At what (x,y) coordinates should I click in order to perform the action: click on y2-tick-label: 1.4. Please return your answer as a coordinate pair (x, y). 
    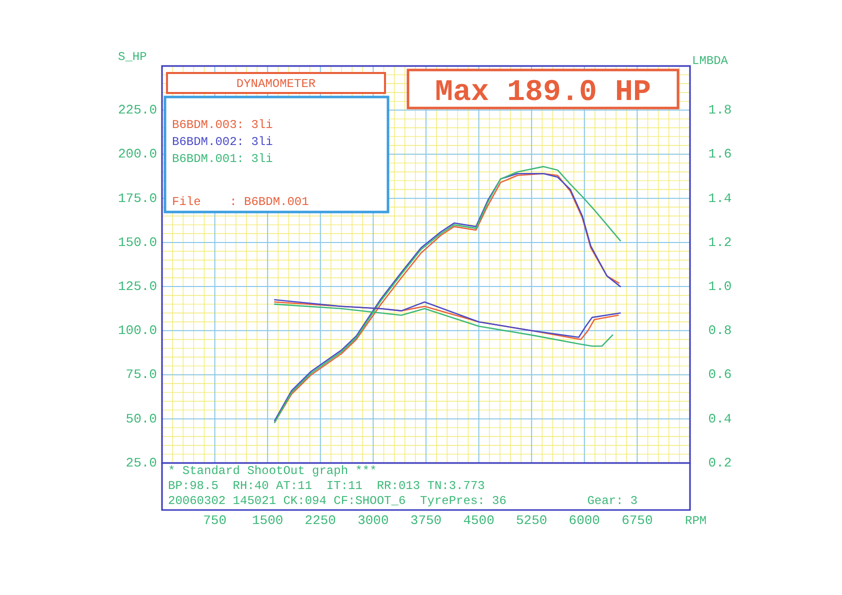
    Looking at the image, I should click on (720, 198).